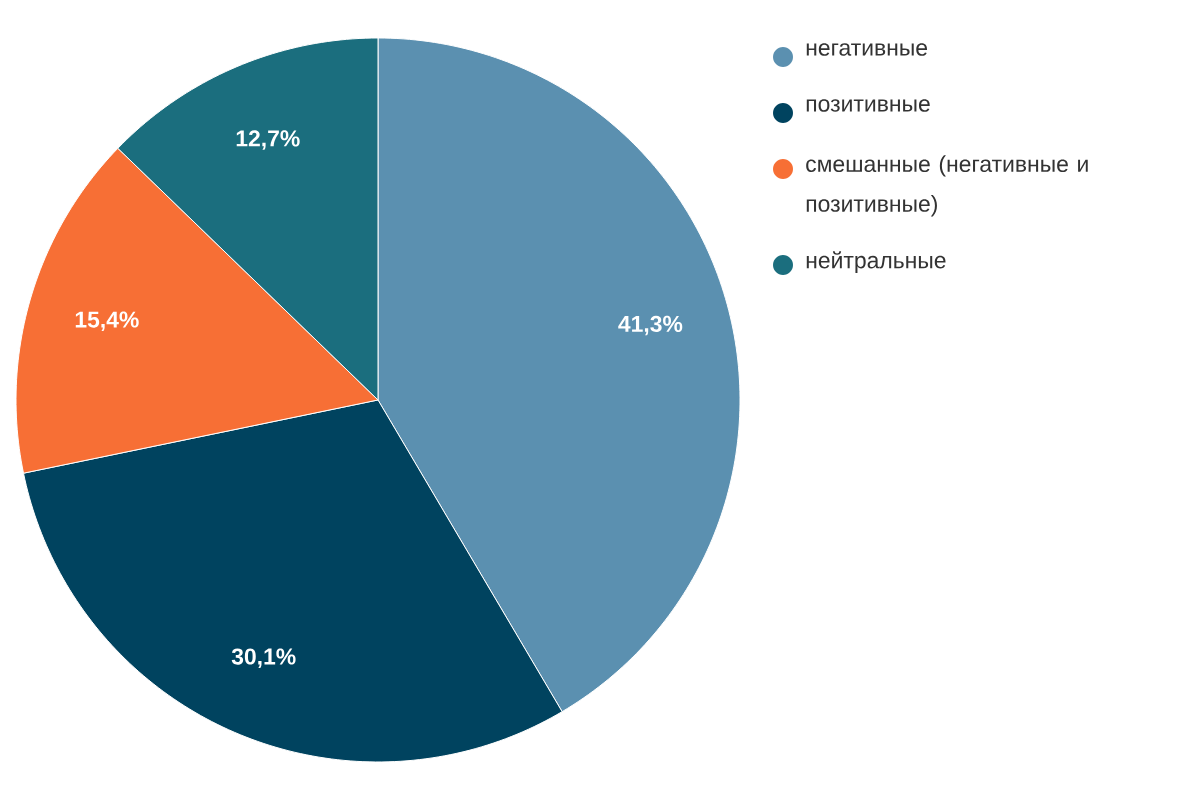 This screenshot has height=800, width=1200. What do you see at coordinates (263, 658) in the screenshot?
I see `data-label: 30,1%` at bounding box center [263, 658].